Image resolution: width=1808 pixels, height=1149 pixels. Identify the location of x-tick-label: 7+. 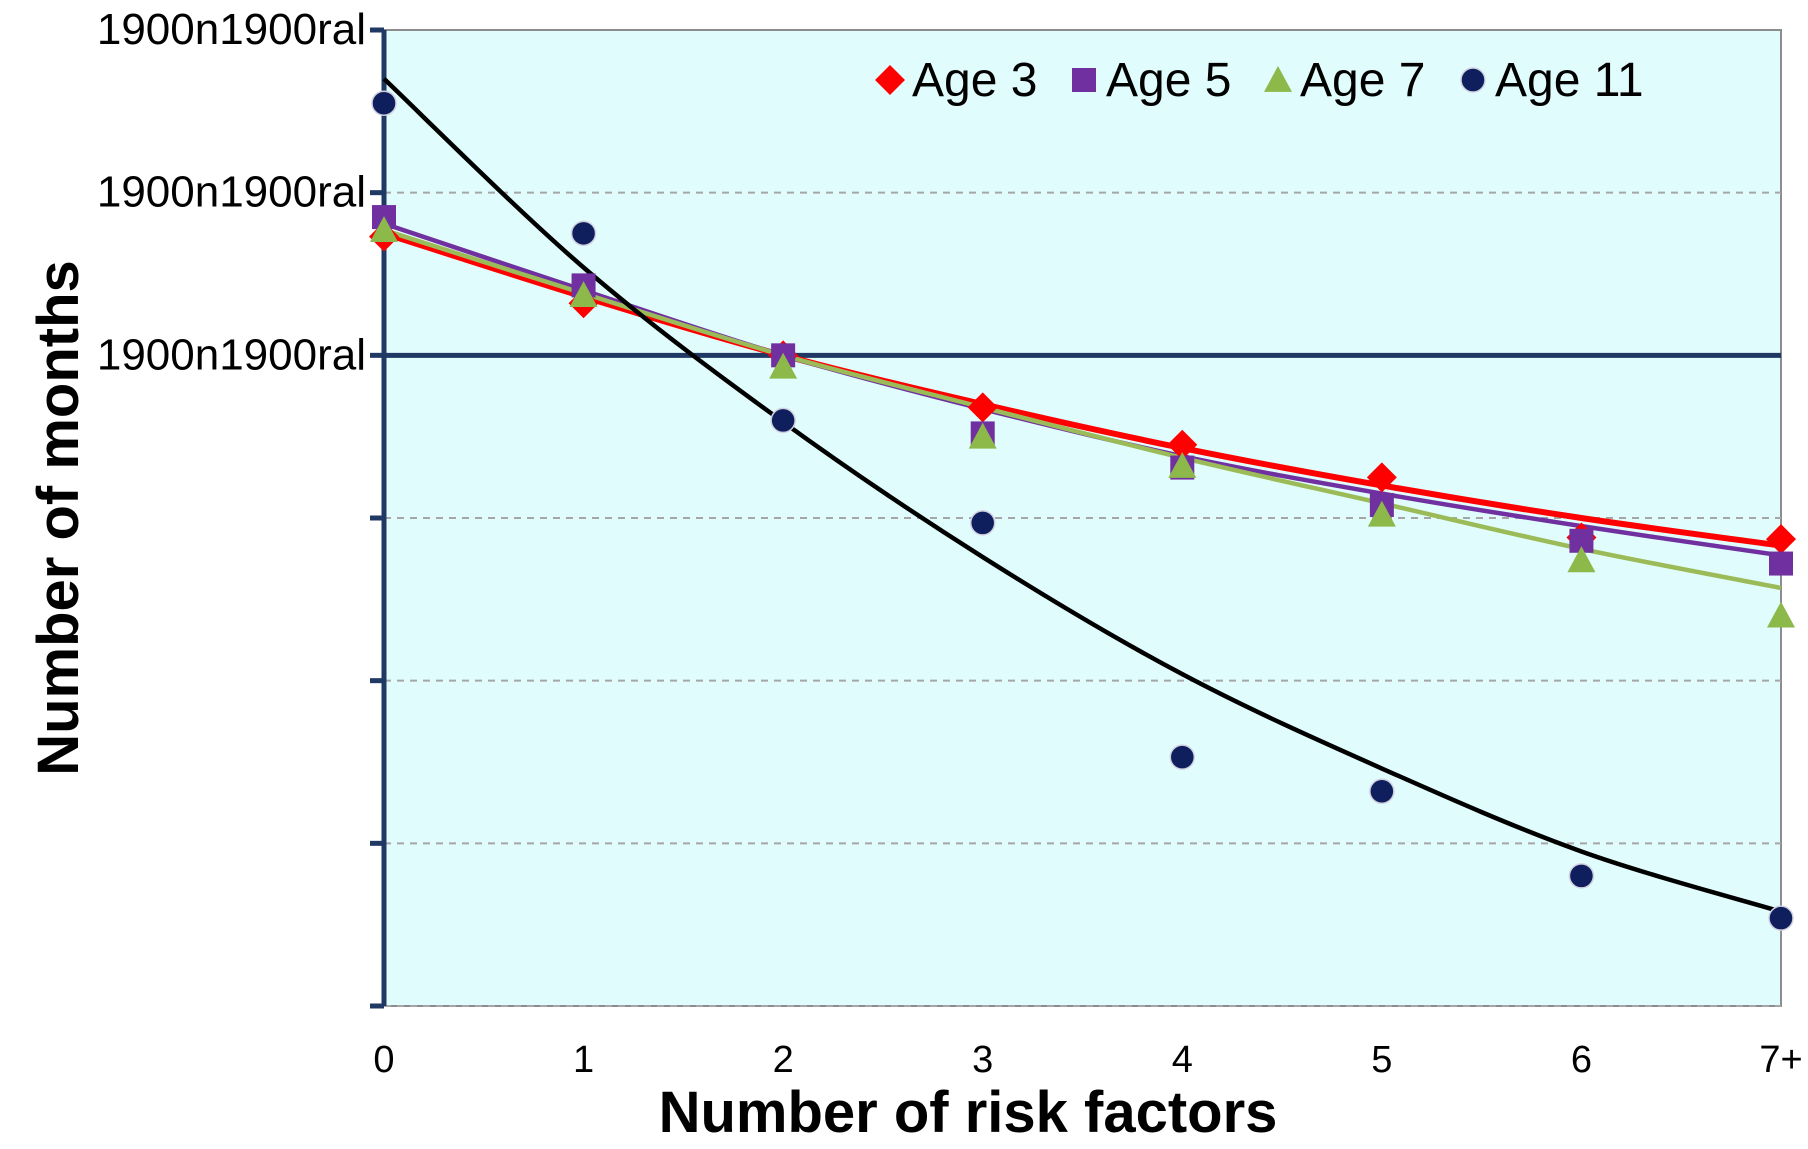
(1780, 1060).